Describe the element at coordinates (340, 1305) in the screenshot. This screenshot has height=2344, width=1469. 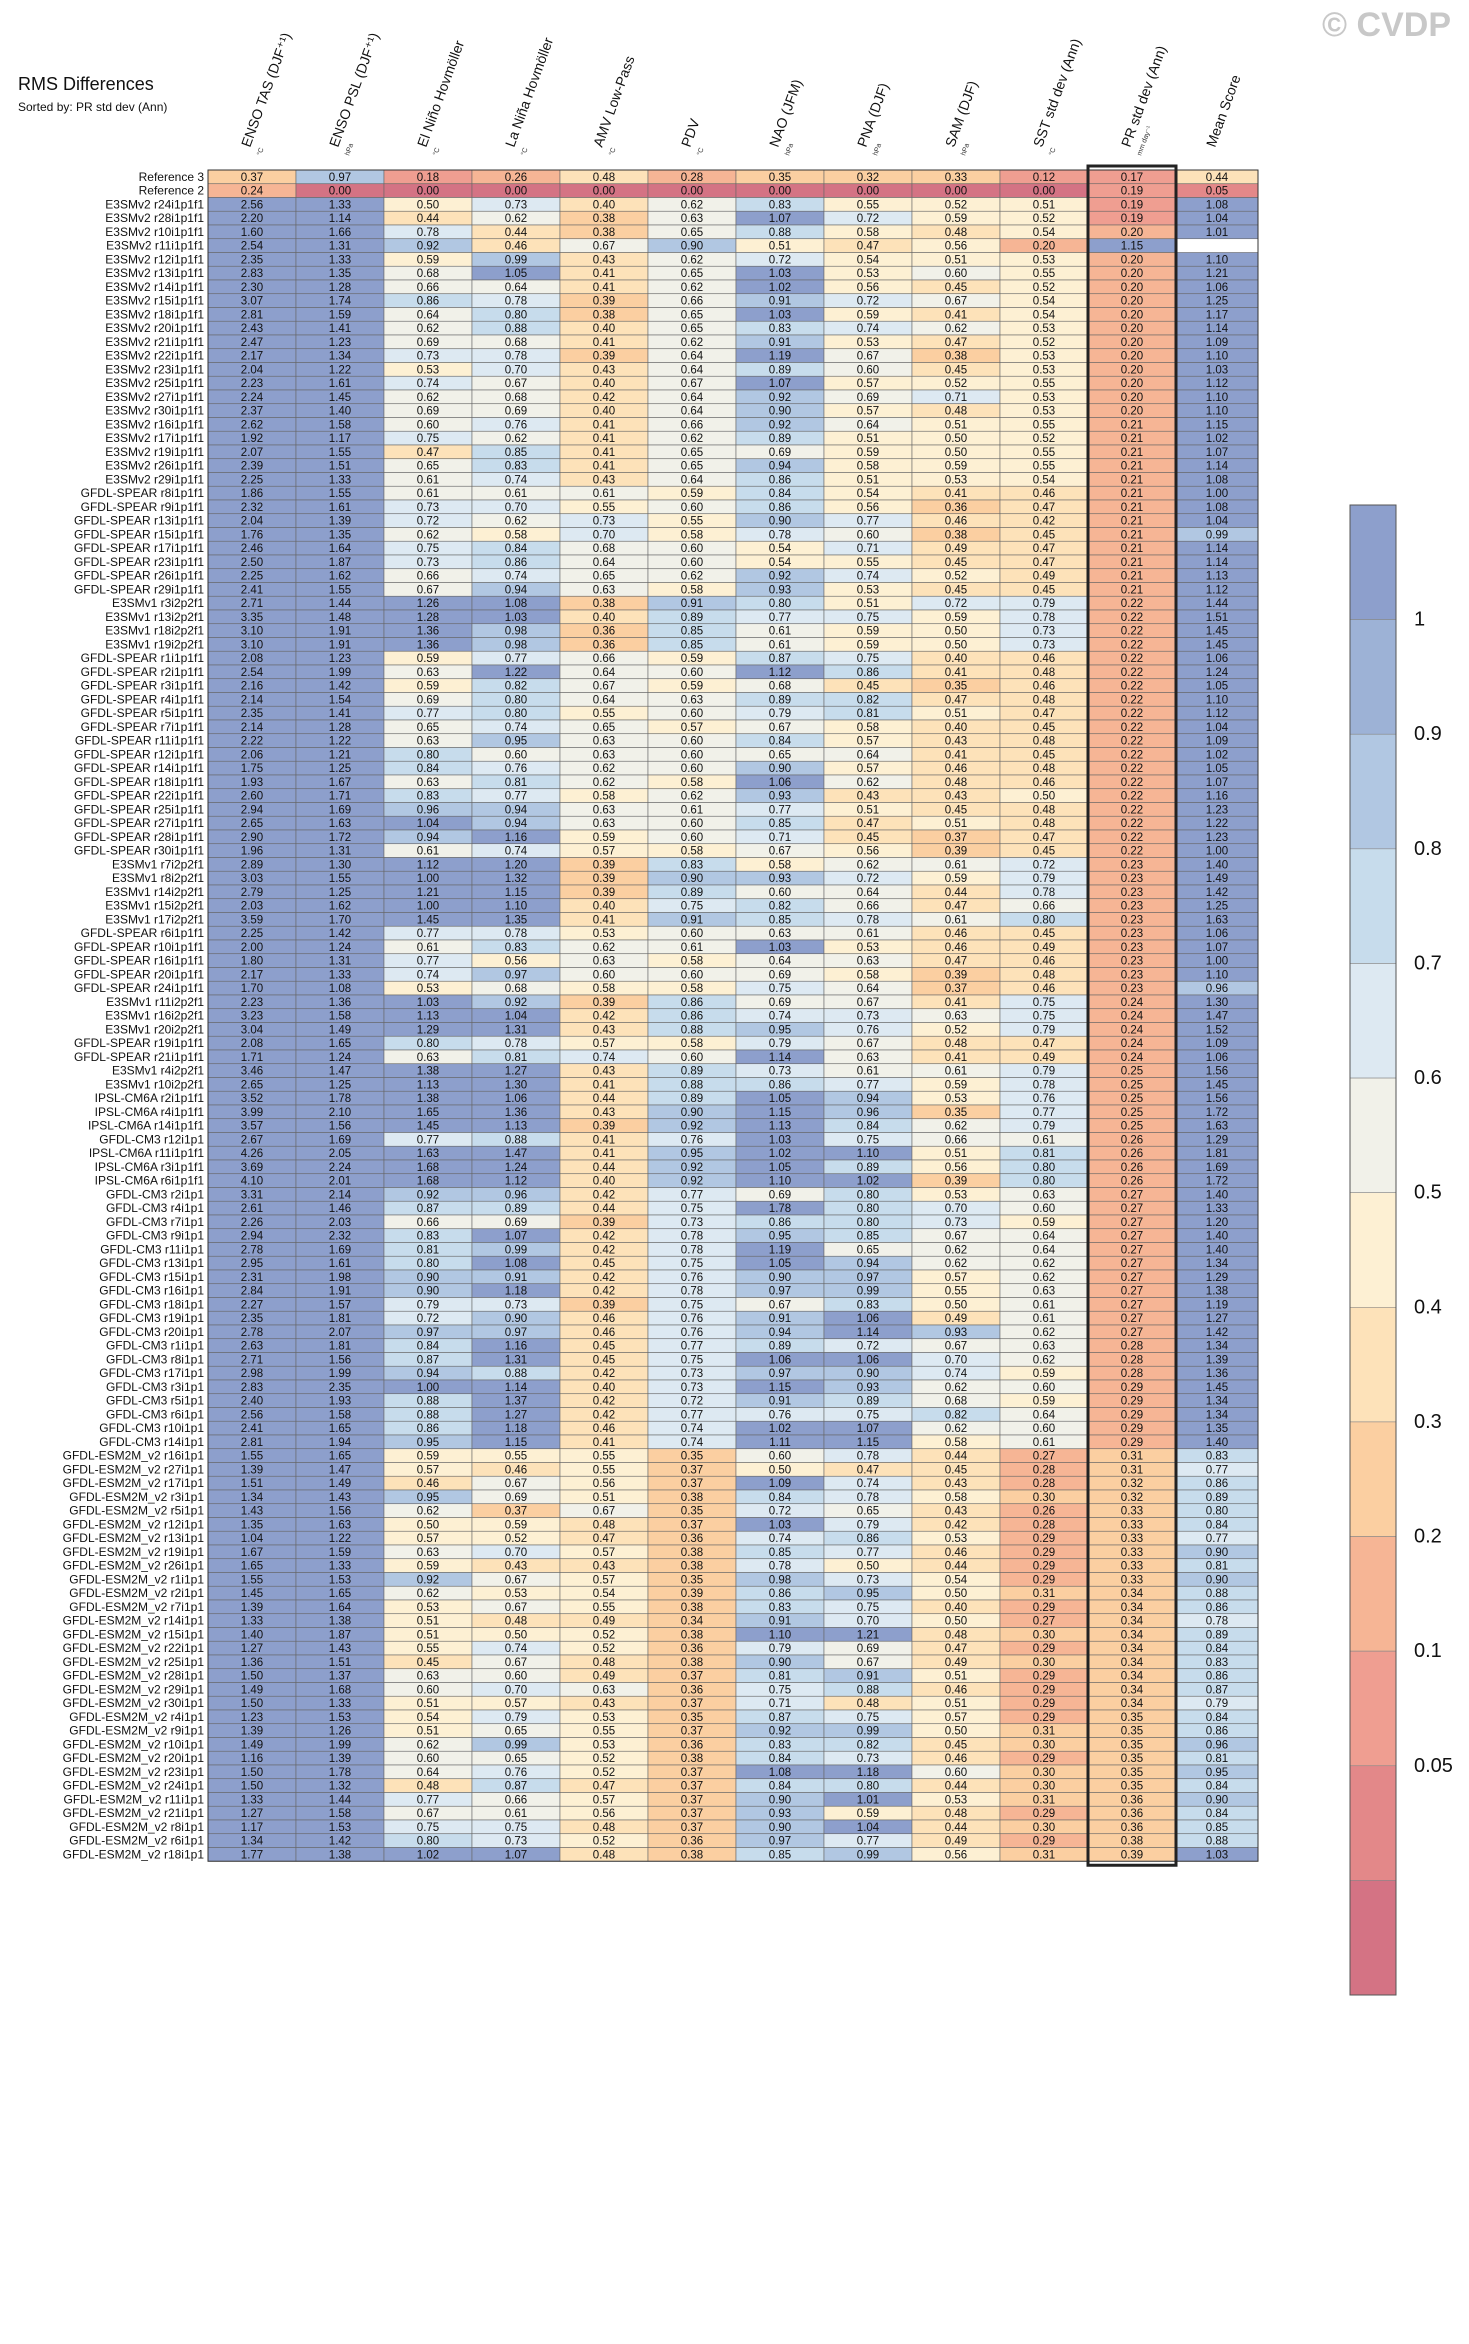
I see `cell-value: 1.57` at that location.